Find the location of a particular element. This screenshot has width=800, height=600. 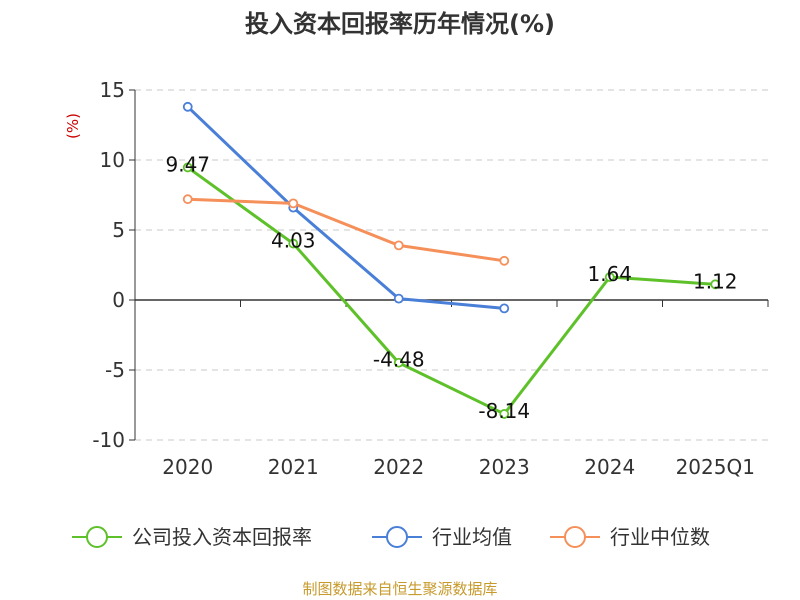

data-label: 4.03 is located at coordinates (293, 241).